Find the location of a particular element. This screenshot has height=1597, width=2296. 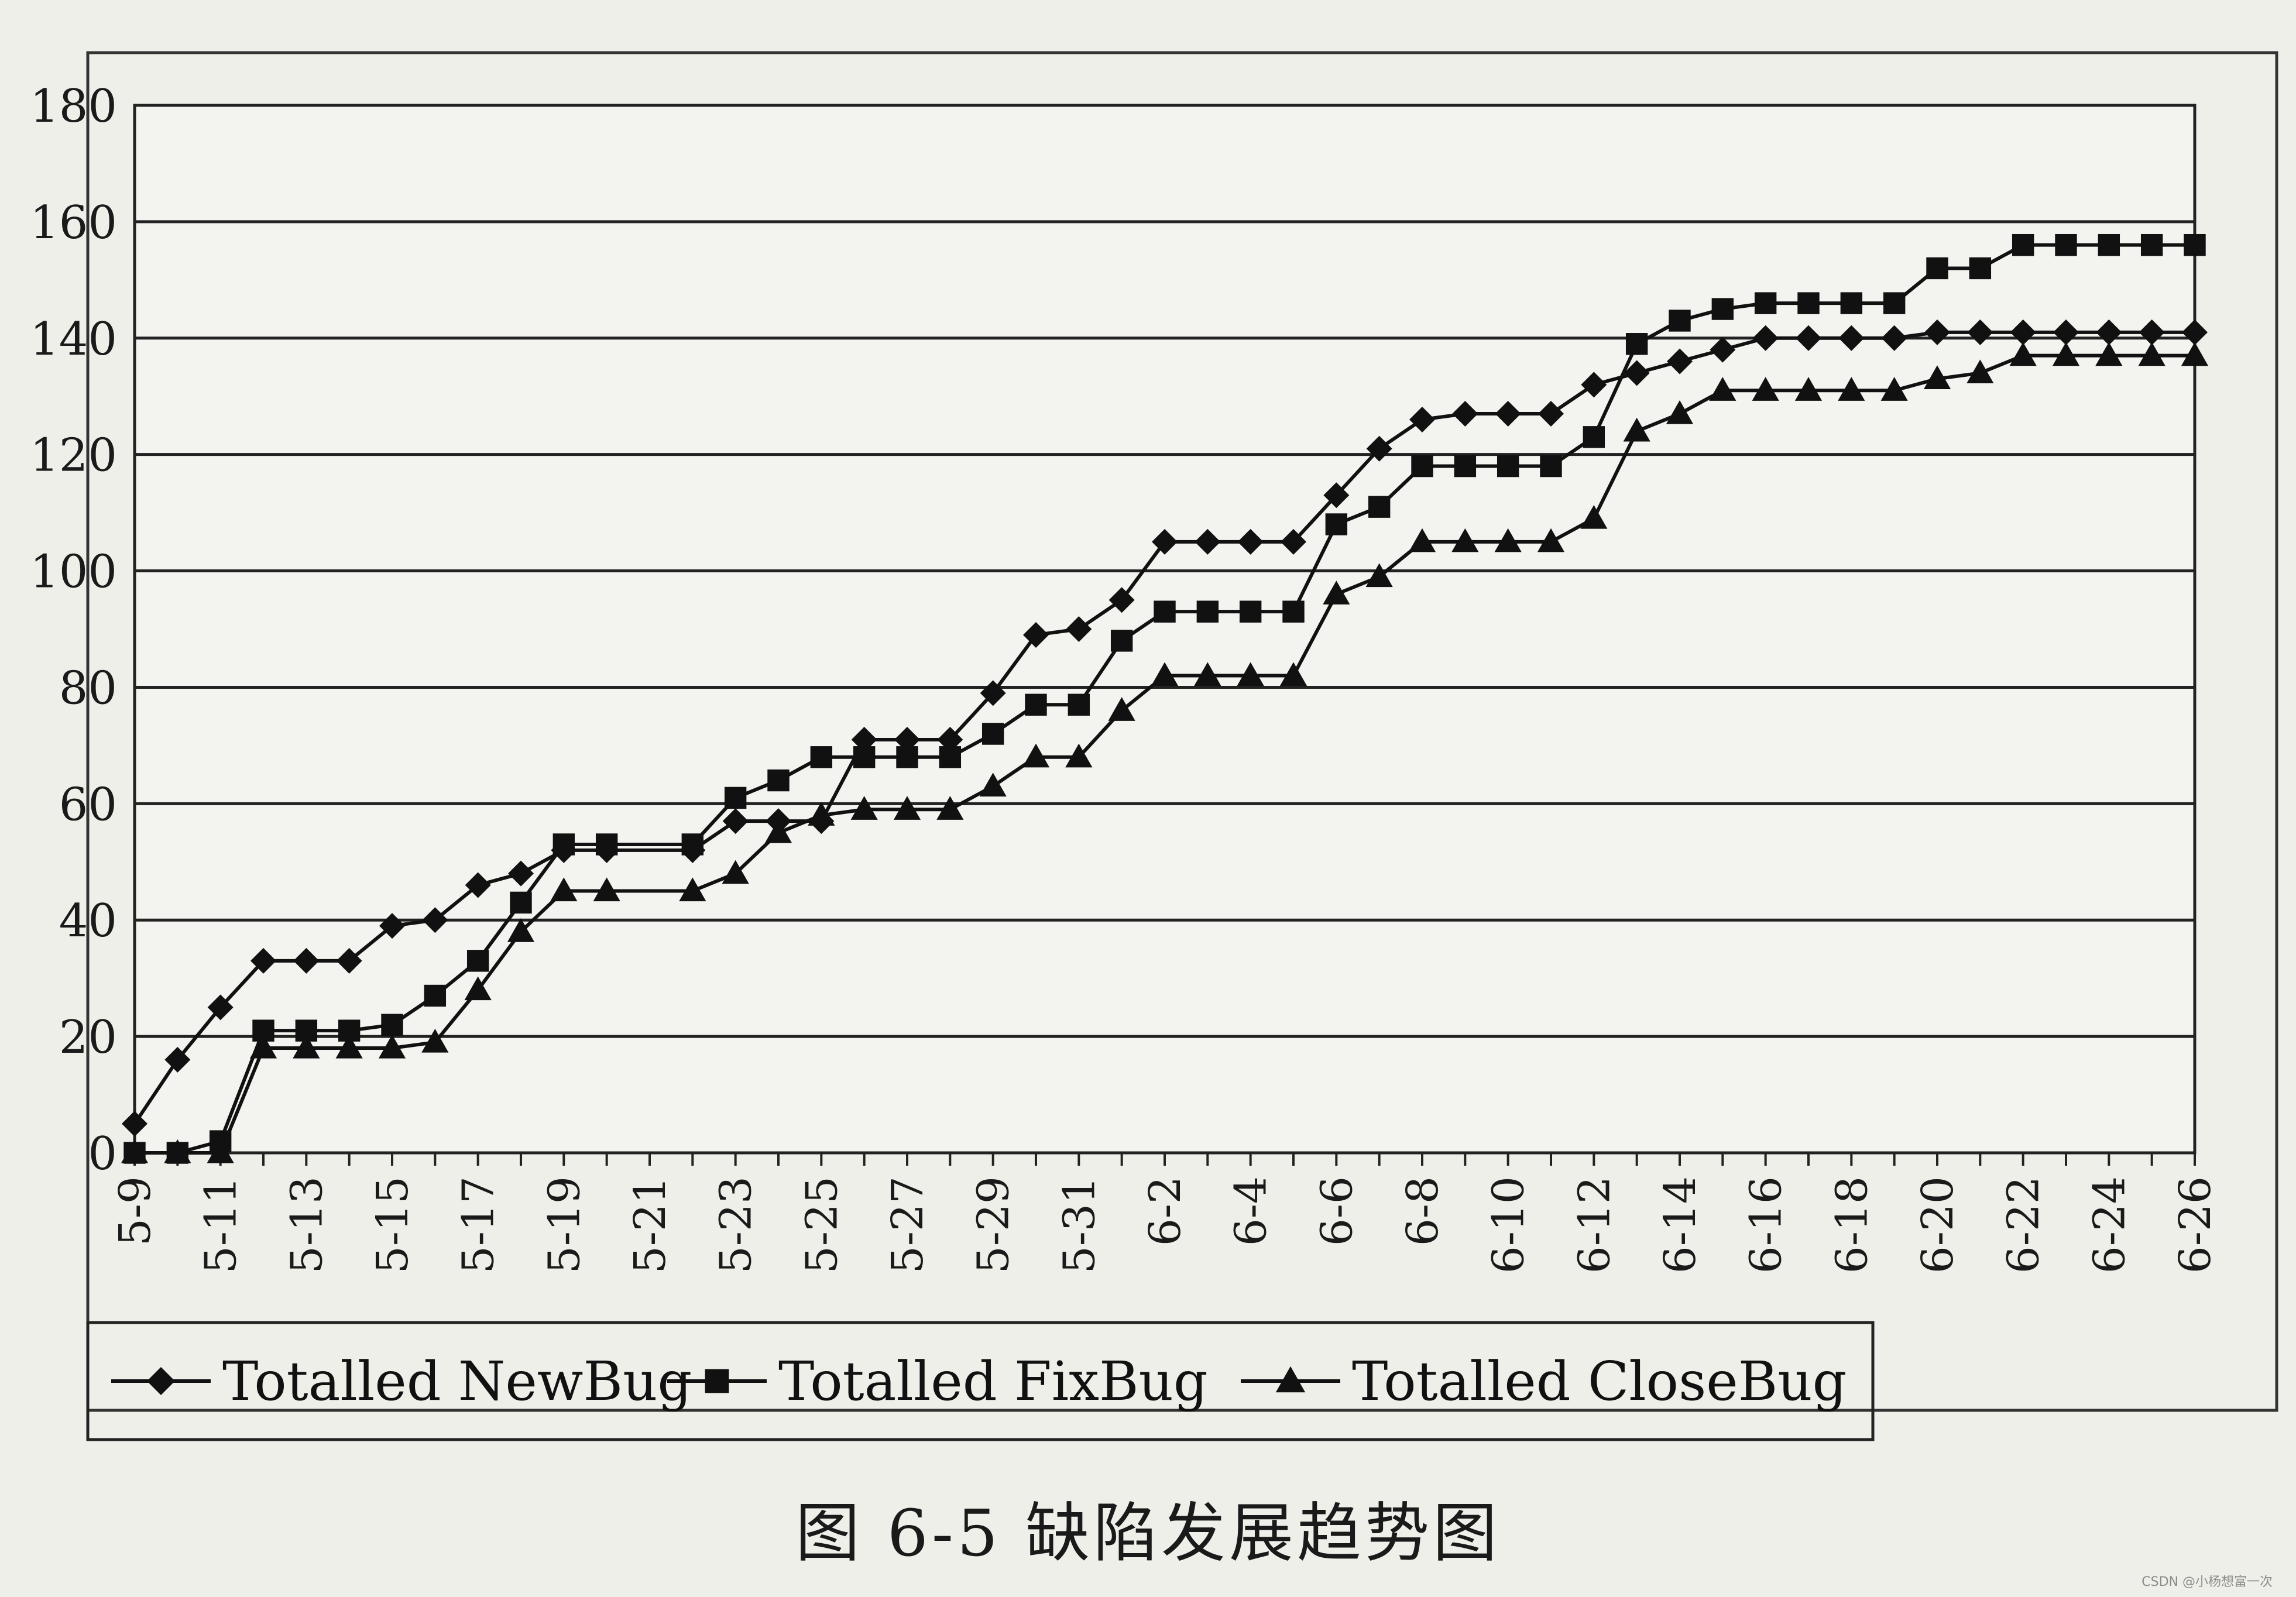

legend-box is located at coordinates (980, 1381).